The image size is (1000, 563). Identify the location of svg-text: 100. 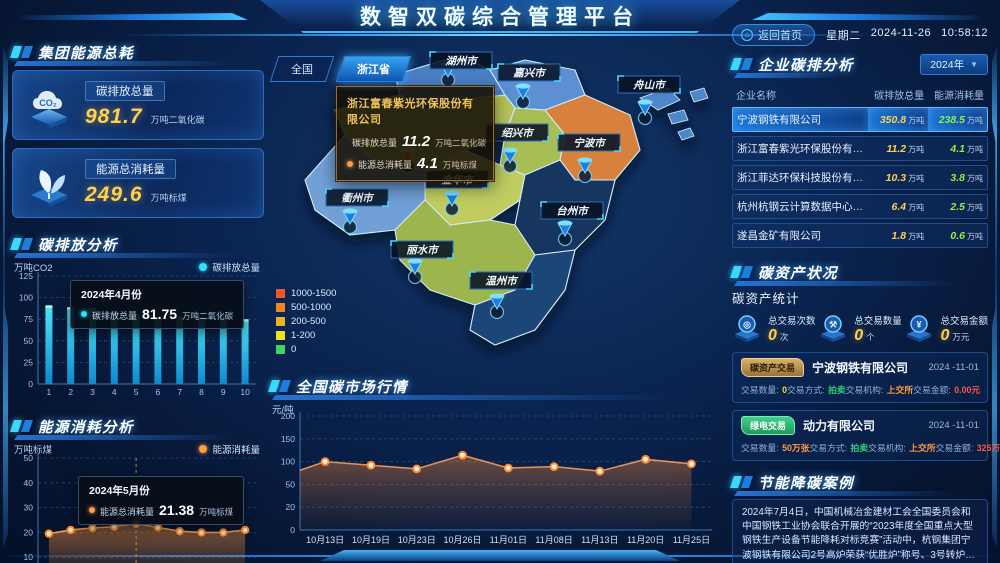
(288, 462).